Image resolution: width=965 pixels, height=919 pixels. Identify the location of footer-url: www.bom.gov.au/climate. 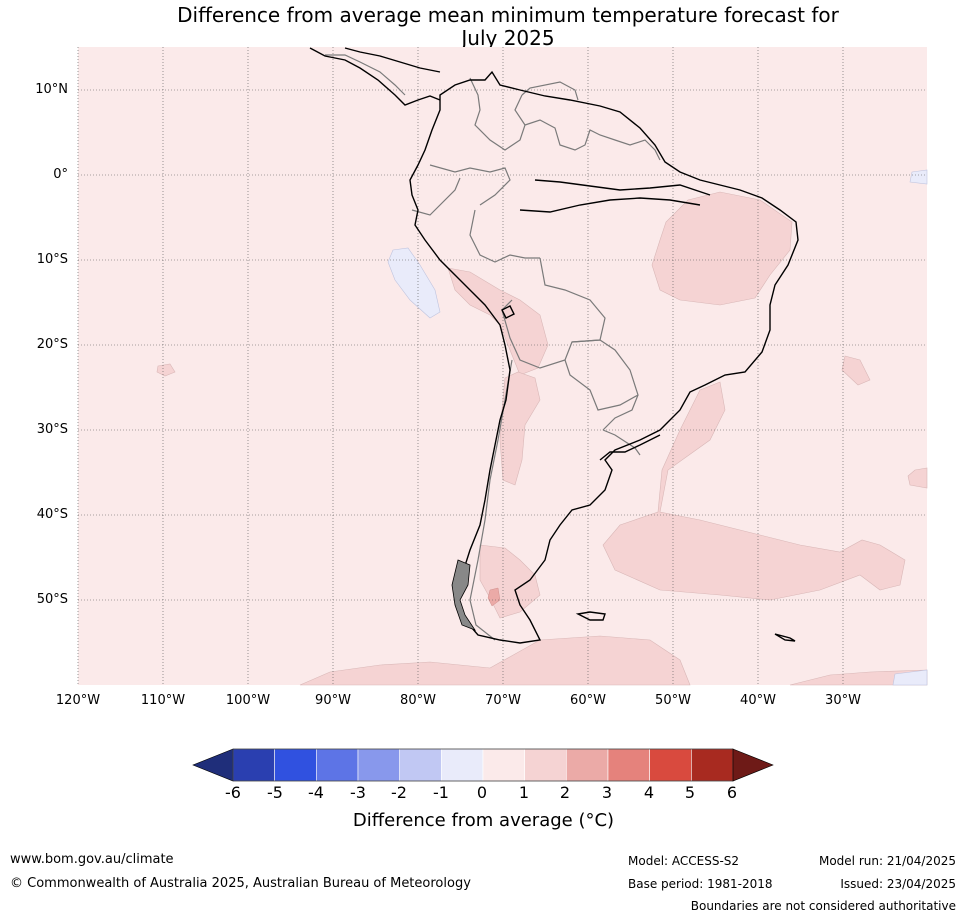
(92, 859).